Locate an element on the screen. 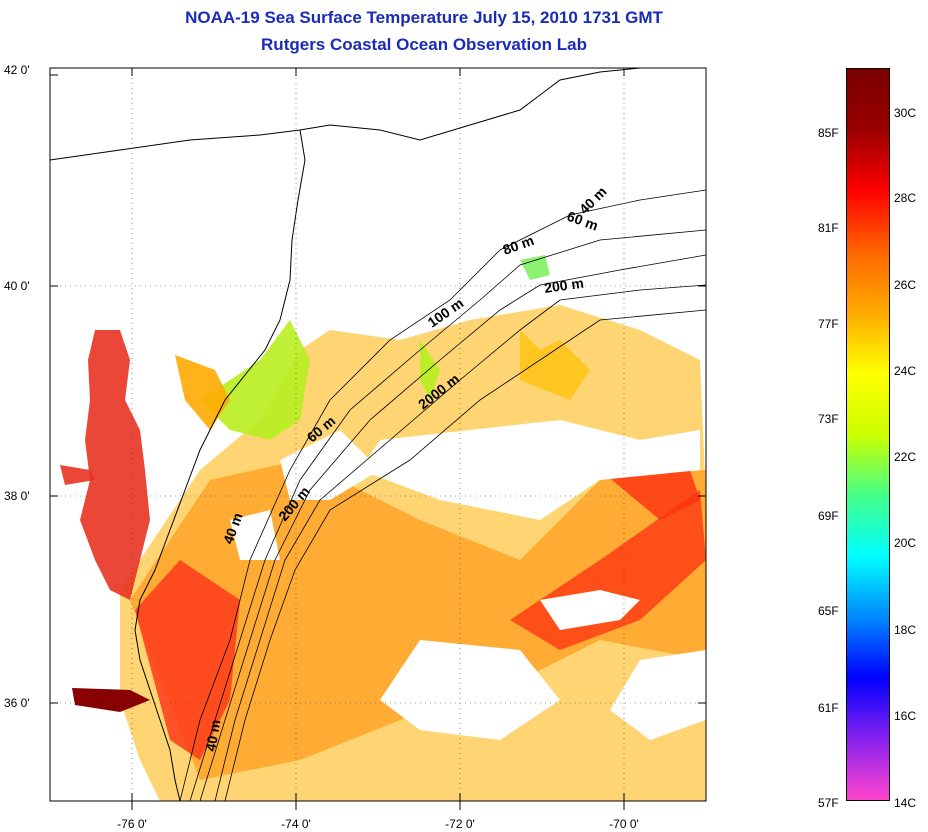 The image size is (928, 832). colorbar-c-label: 30C is located at coordinates (905, 113).